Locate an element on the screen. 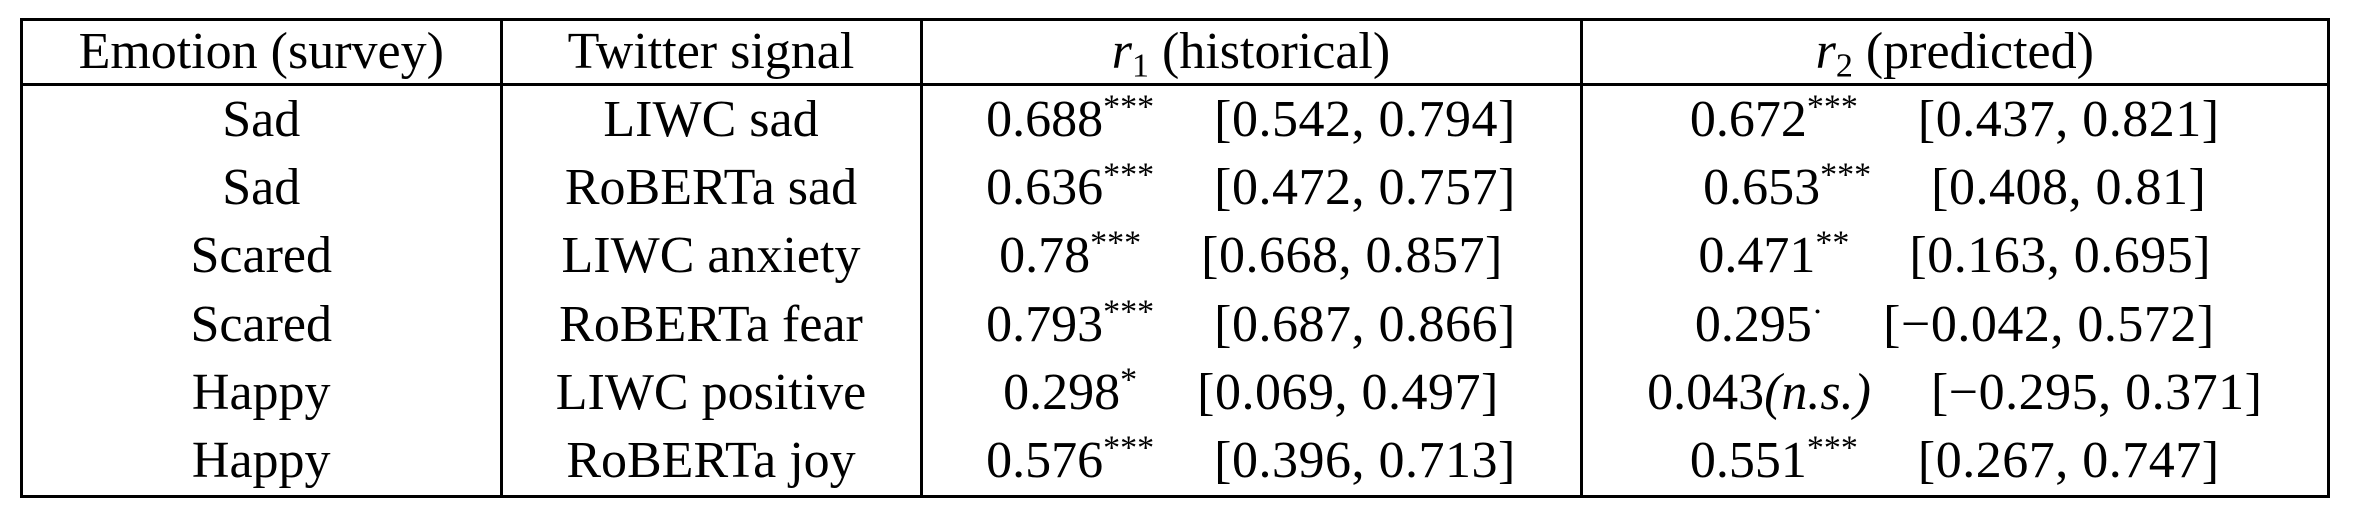 This screenshot has height=519, width=2364. cell-r1: 0.636*** [0.472, 0.757] is located at coordinates (1252, 188).